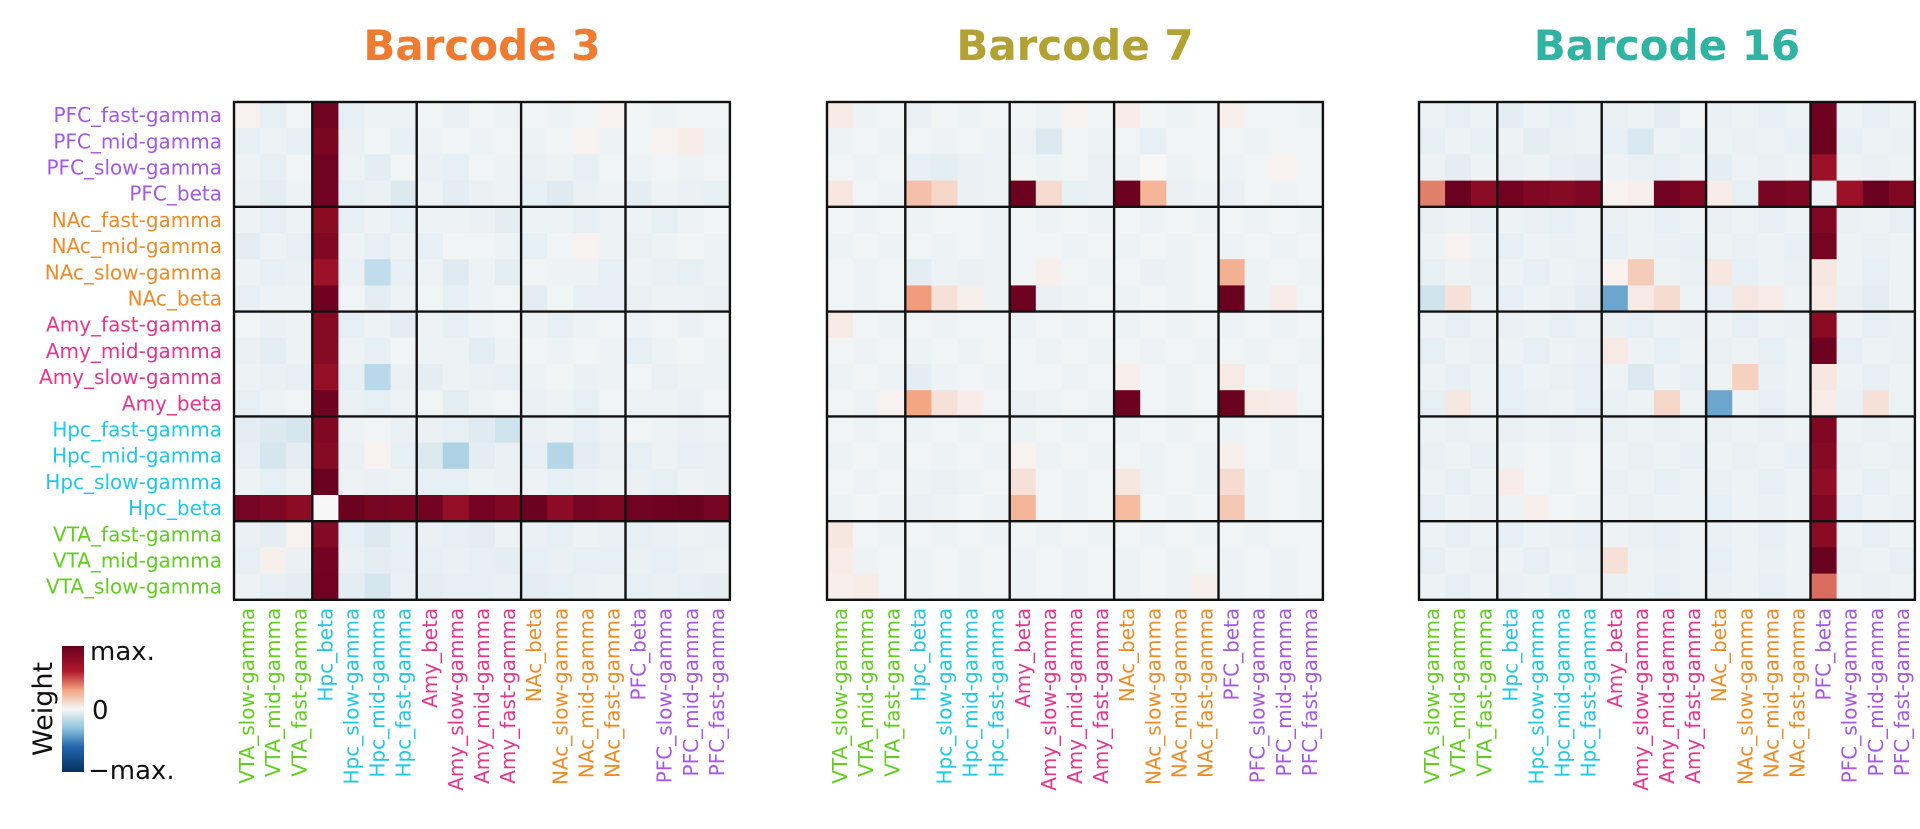 The height and width of the screenshot is (829, 1920). I want to click on column-label: Hpc_mid-gamma, so click(378, 693).